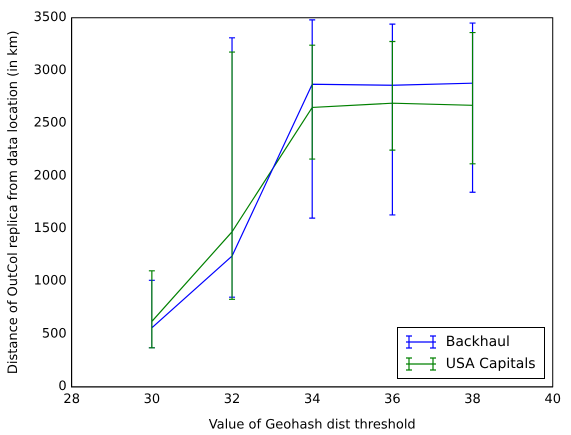 Image resolution: width=571 pixels, height=435 pixels. What do you see at coordinates (232, 399) in the screenshot?
I see `x-tick-label: 32` at bounding box center [232, 399].